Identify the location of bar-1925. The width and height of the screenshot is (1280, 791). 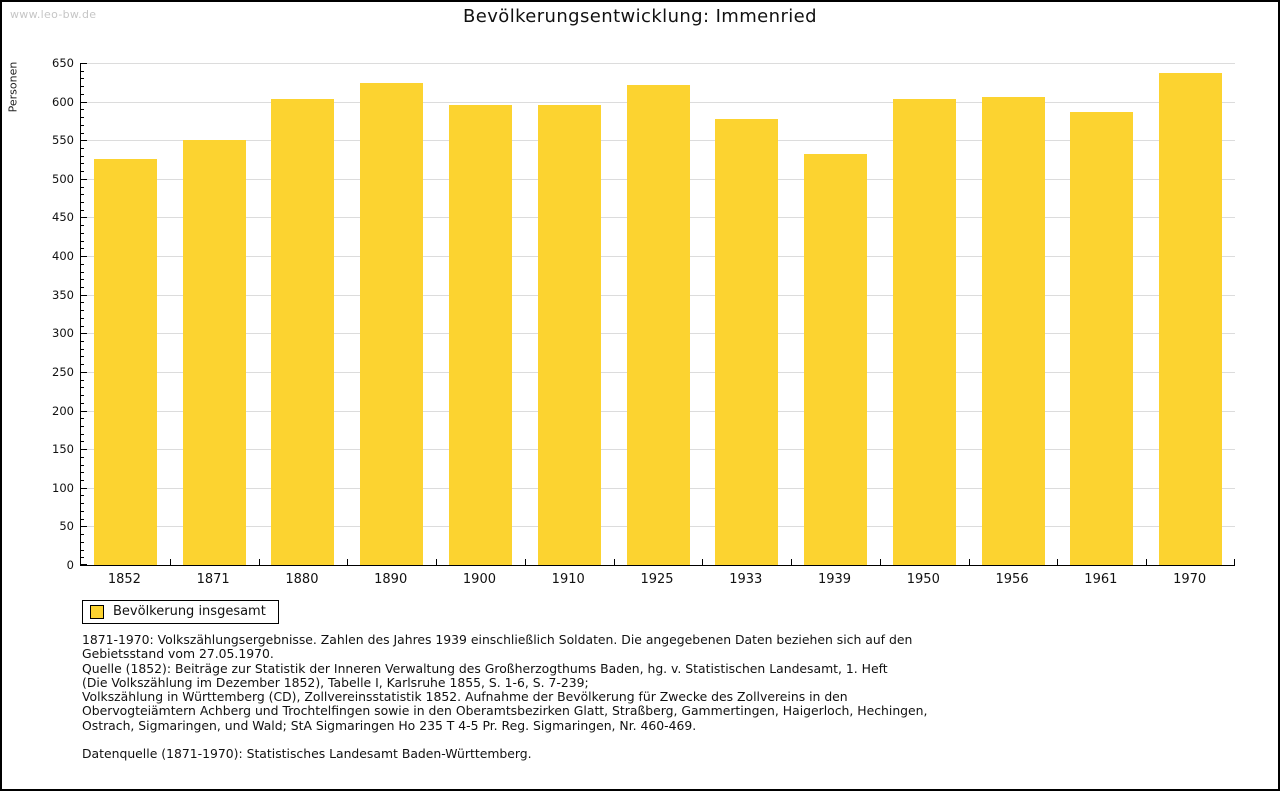
(658, 324).